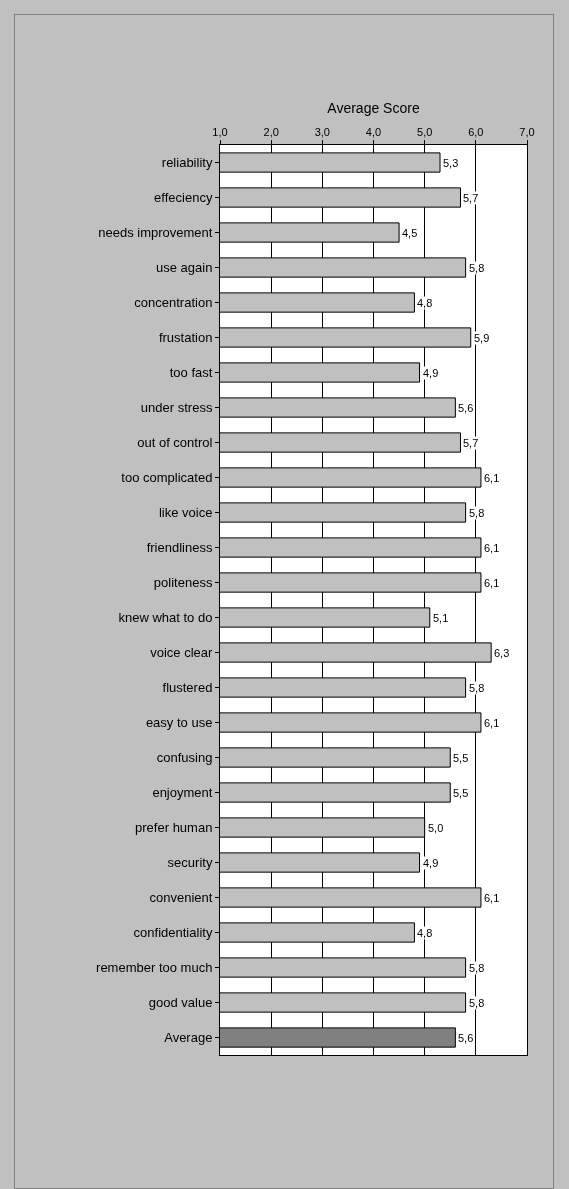  I want to click on y-tick-label: effeciency, so click(183, 198).